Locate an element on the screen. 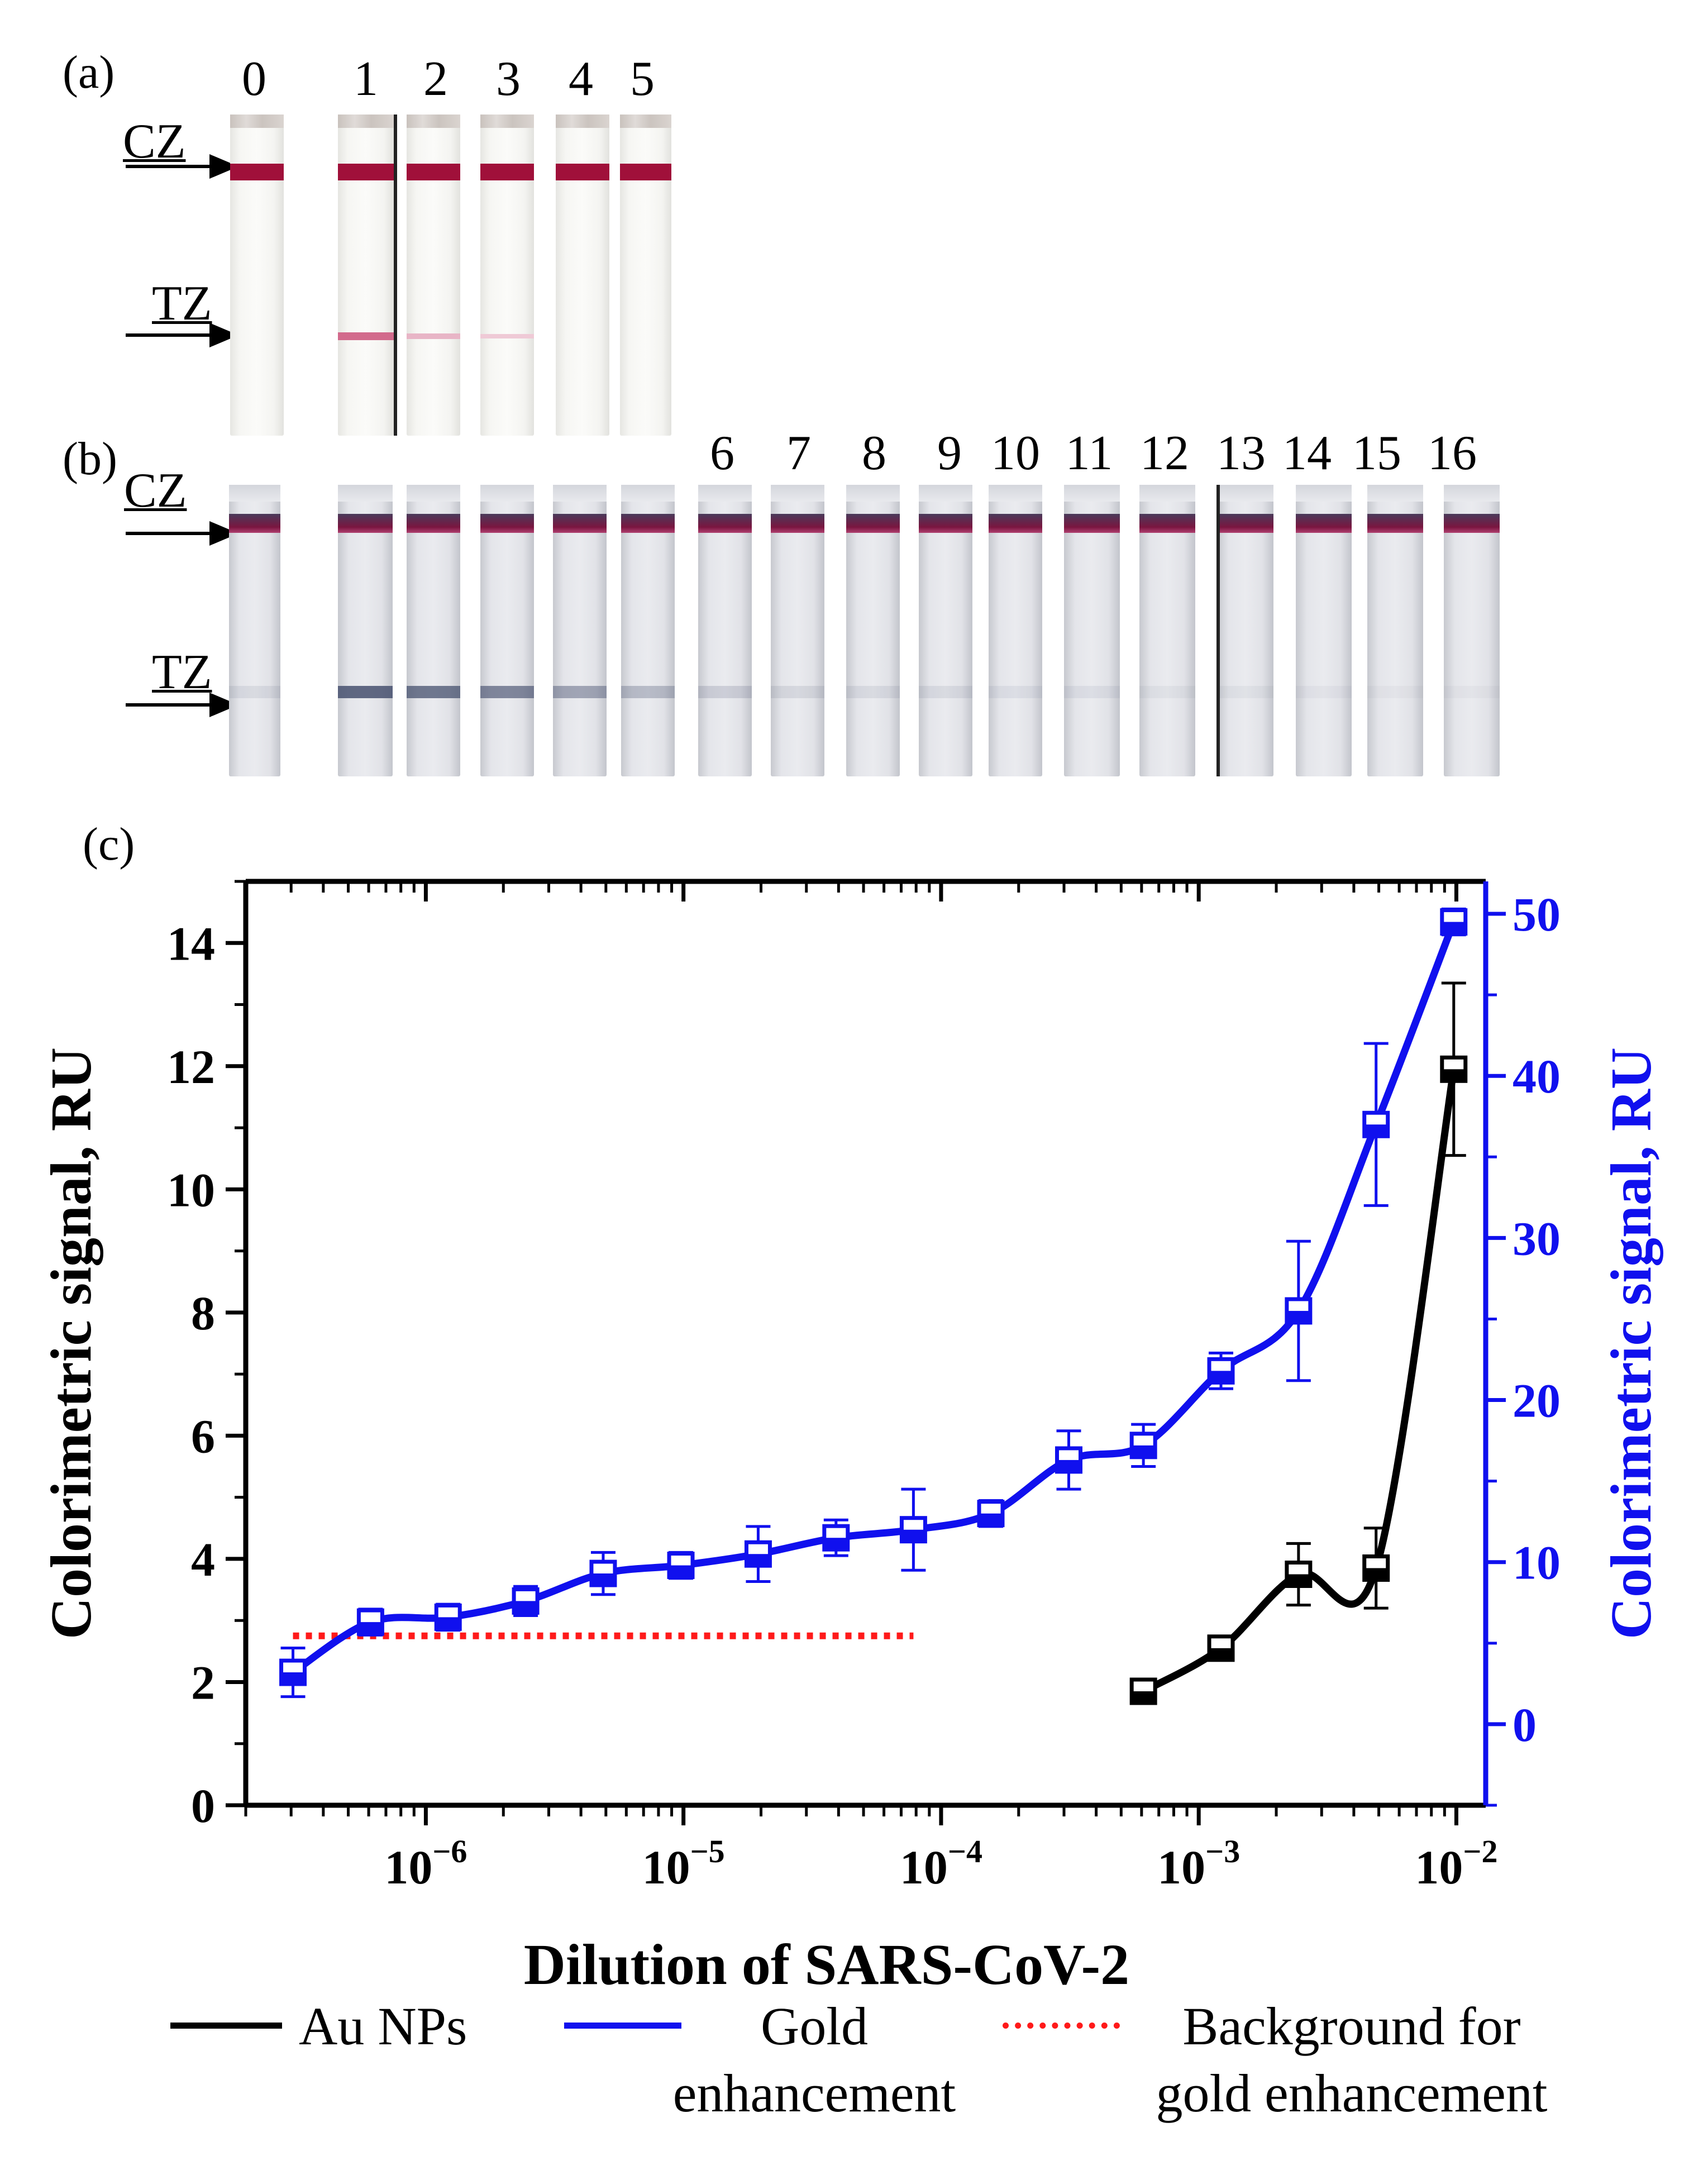 The width and height of the screenshot is (1708, 2175). strip-number: 5 is located at coordinates (643, 79).